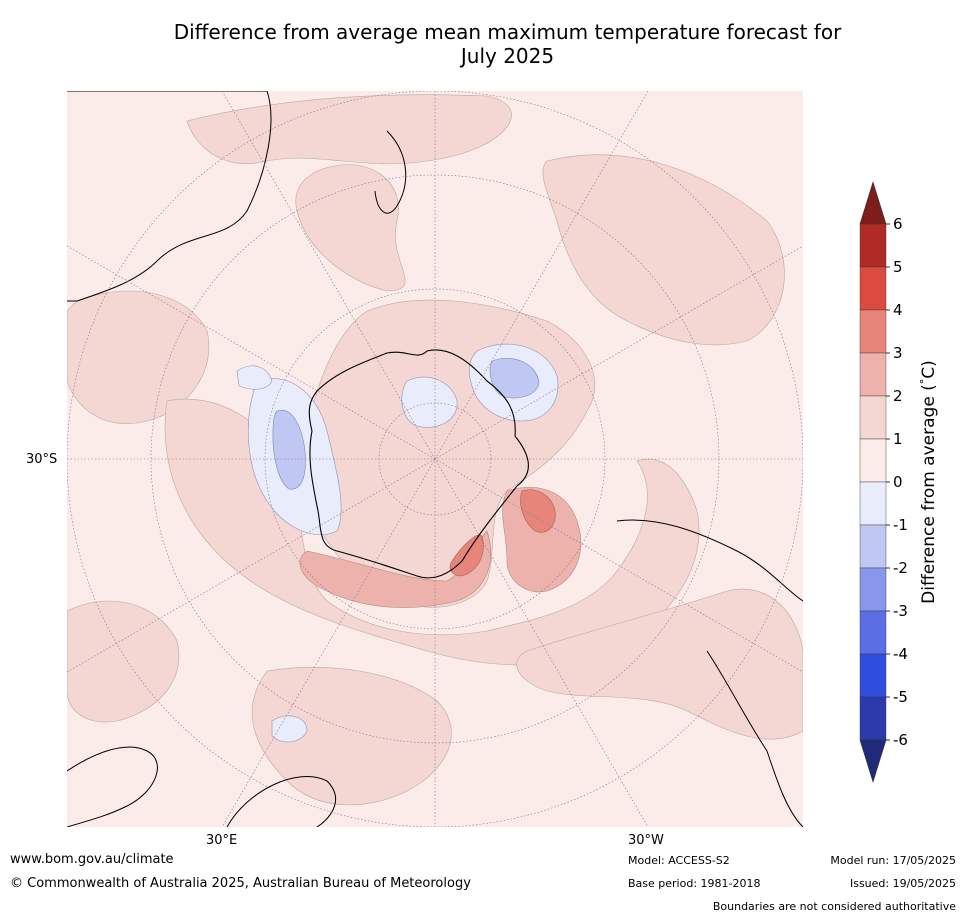  I want to click on colorbar-tick-label: 4, so click(898, 310).